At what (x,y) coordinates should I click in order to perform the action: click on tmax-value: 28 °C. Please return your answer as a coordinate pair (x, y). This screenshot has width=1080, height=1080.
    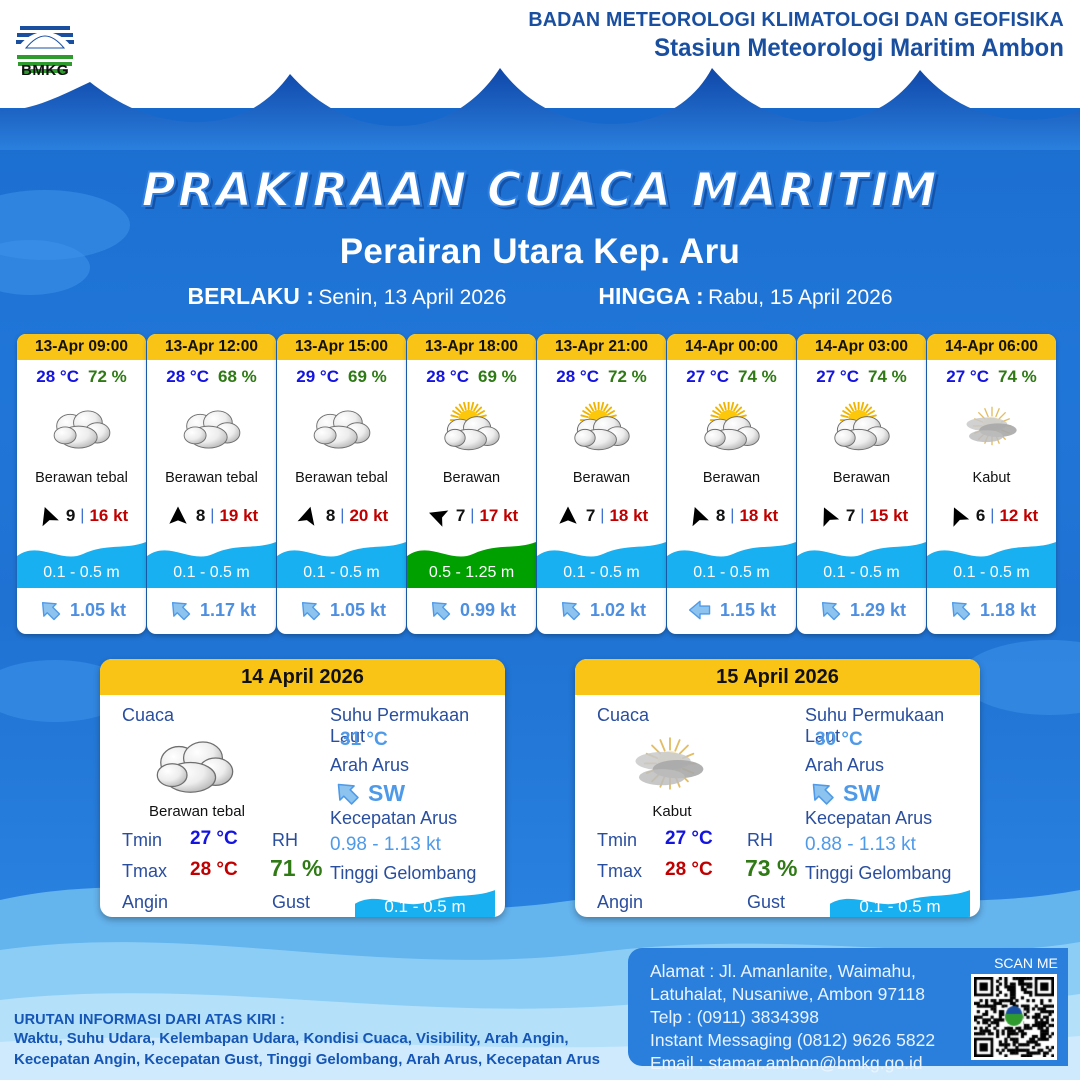
    Looking at the image, I should click on (689, 869).